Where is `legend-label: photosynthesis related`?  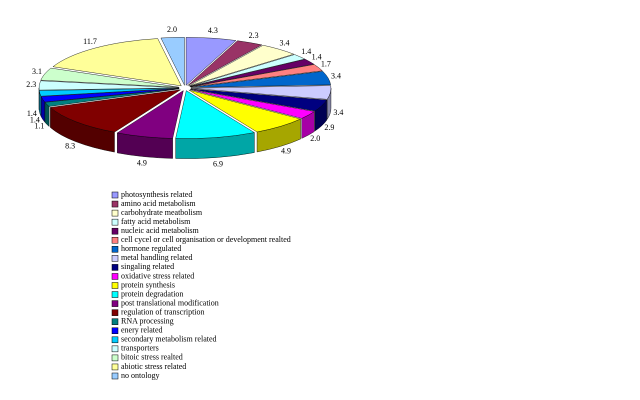 legend-label: photosynthesis related is located at coordinates (156, 194).